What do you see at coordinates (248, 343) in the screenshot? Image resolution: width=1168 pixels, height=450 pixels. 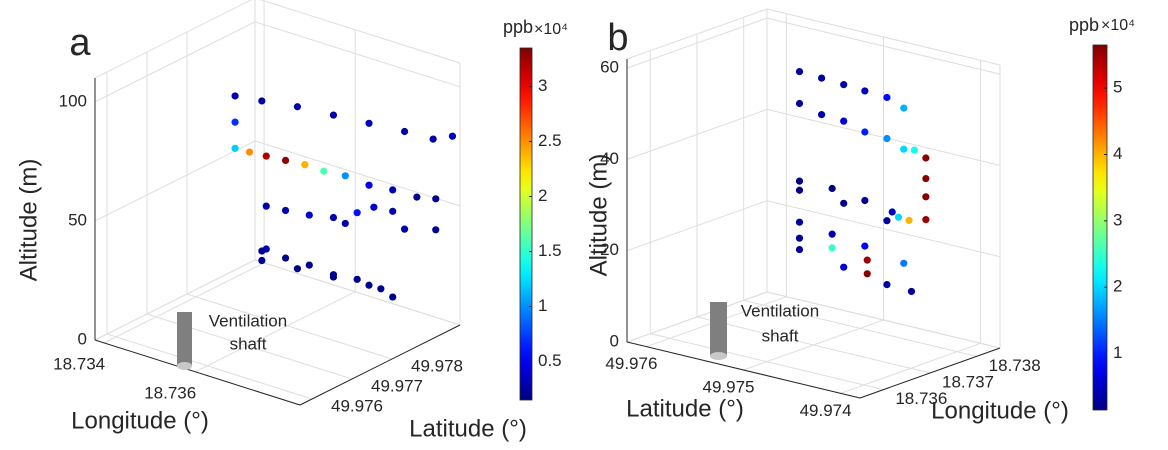 I see `annotation: shaft` at bounding box center [248, 343].